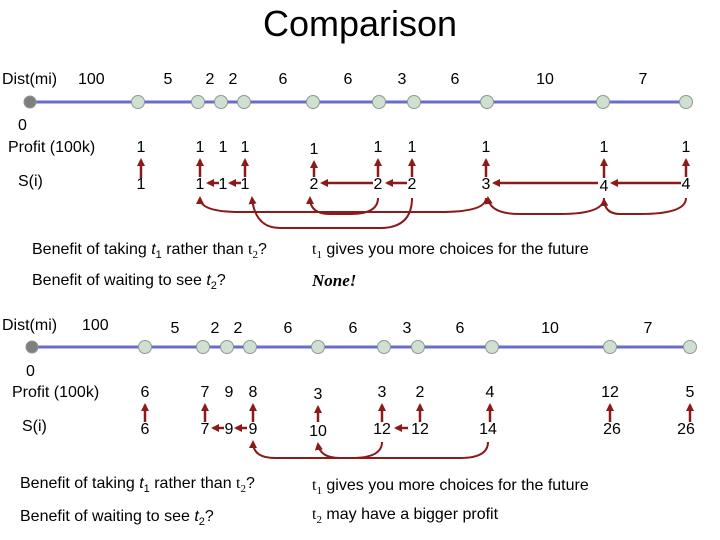 Image resolution: width=720 pixels, height=540 pixels. Describe the element at coordinates (314, 249) in the screenshot. I see `a1-t: t` at that location.